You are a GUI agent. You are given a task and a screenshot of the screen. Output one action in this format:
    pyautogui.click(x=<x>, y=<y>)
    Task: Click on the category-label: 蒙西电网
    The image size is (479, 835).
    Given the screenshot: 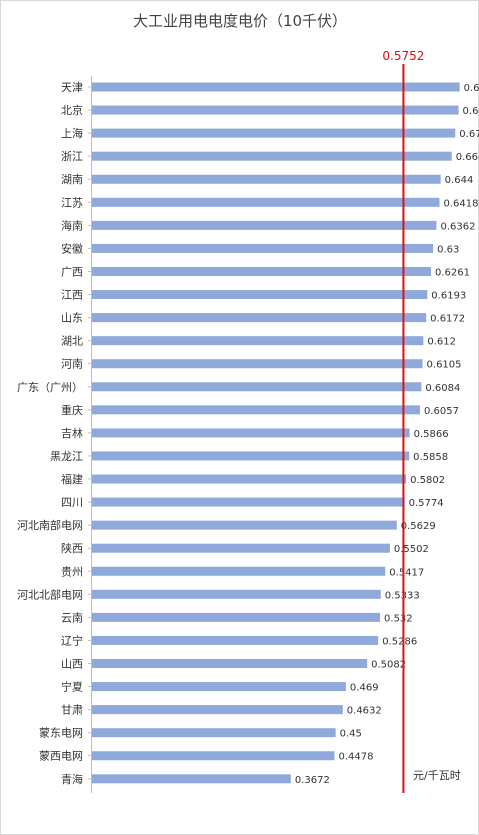 What is the action you would take?
    pyautogui.click(x=61, y=756)
    